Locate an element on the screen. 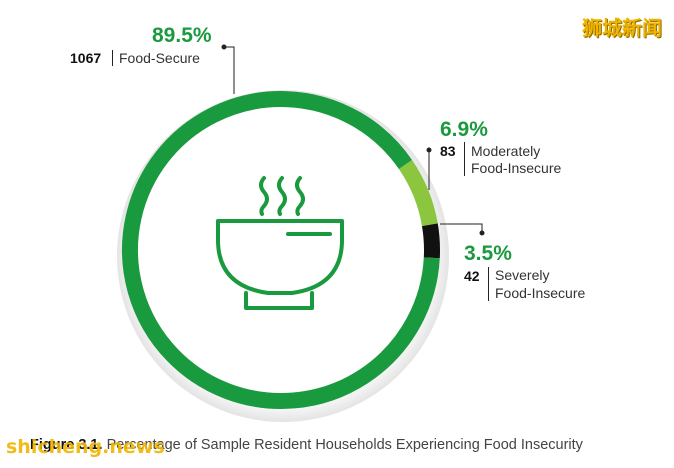 The width and height of the screenshot is (674, 468). secure-label: Food-Secure is located at coordinates (159, 58).